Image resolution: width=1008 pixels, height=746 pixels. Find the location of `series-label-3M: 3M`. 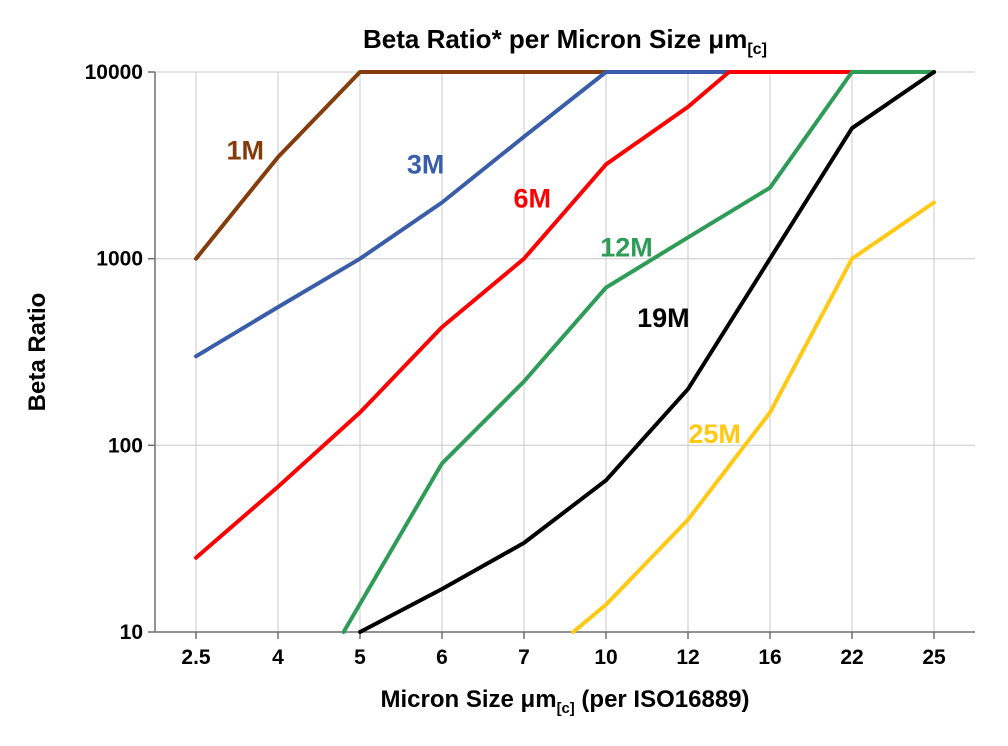

series-label-3M: 3M is located at coordinates (426, 164).